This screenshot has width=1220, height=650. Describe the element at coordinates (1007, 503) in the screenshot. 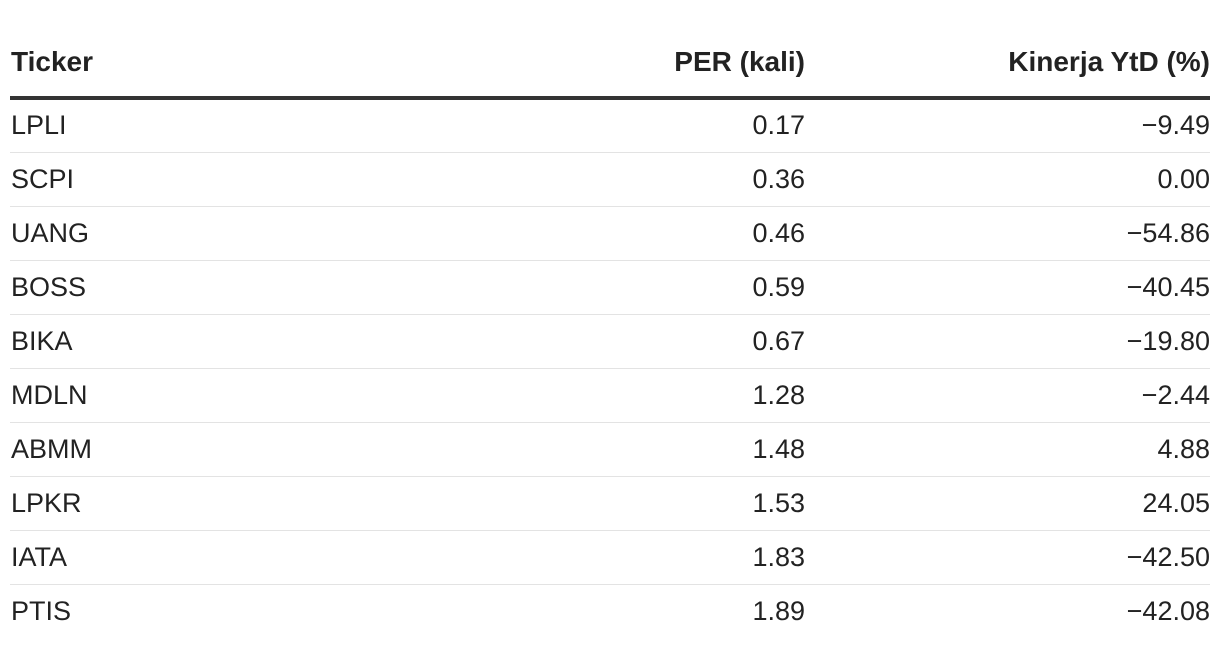

I see `cell-ytd: 24.05` at that location.